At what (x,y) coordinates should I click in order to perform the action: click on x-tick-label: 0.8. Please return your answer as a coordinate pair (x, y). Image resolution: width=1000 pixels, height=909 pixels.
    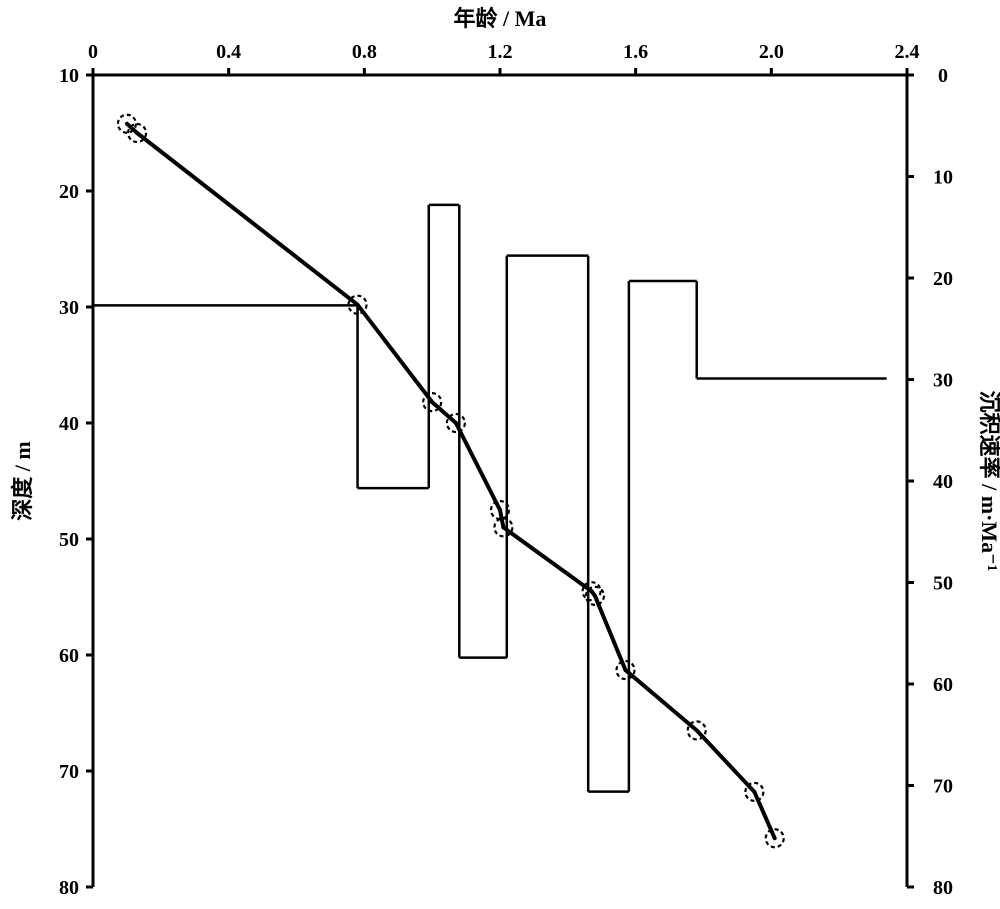
    Looking at the image, I should click on (364, 52).